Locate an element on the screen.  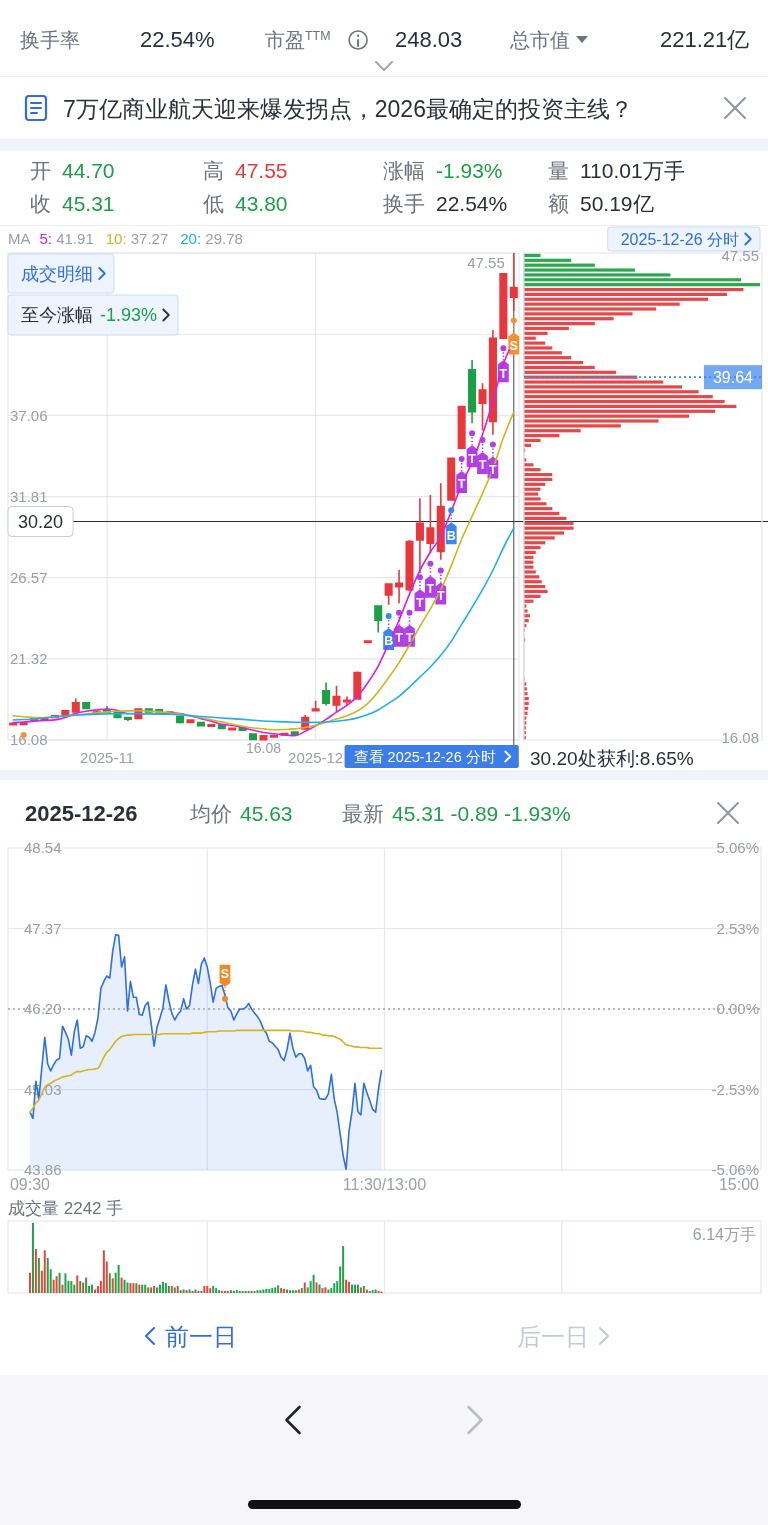
x-tick-label: 15:00 is located at coordinates (739, 1184).